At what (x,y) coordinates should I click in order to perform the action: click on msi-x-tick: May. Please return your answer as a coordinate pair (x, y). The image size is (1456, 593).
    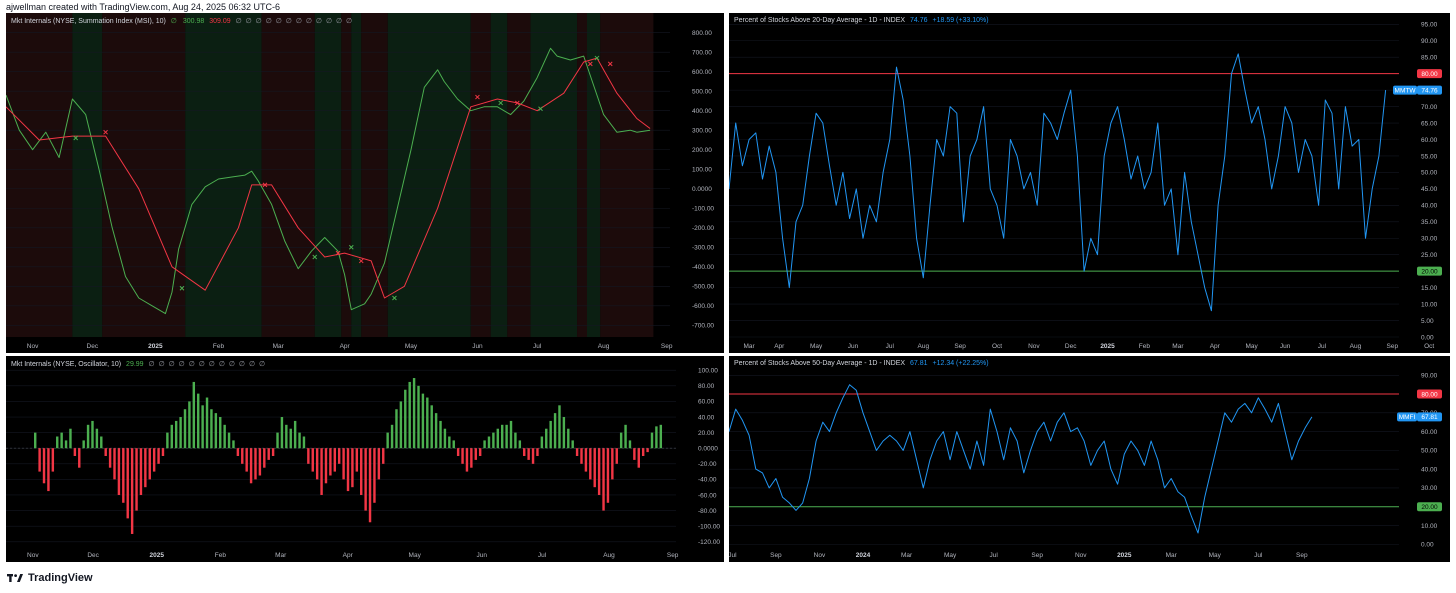
    Looking at the image, I should click on (411, 346).